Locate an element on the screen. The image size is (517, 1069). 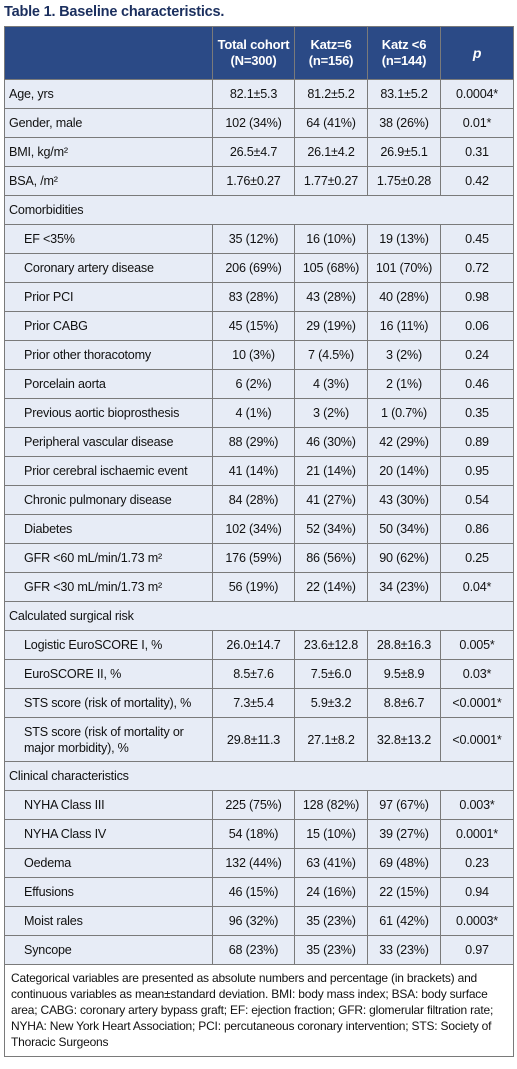
row-label-line1: STS score (risk of mortality or is located at coordinates (104, 731).